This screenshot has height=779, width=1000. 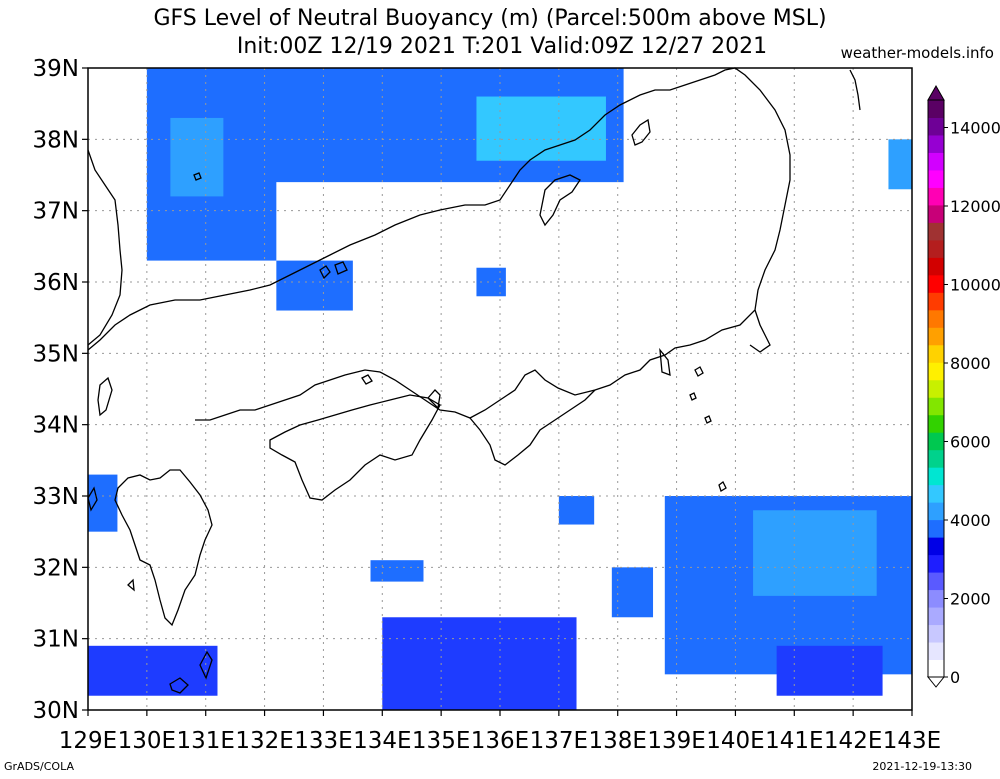 What do you see at coordinates (105, 396) in the screenshot?
I see `tsushima-coastline` at bounding box center [105, 396].